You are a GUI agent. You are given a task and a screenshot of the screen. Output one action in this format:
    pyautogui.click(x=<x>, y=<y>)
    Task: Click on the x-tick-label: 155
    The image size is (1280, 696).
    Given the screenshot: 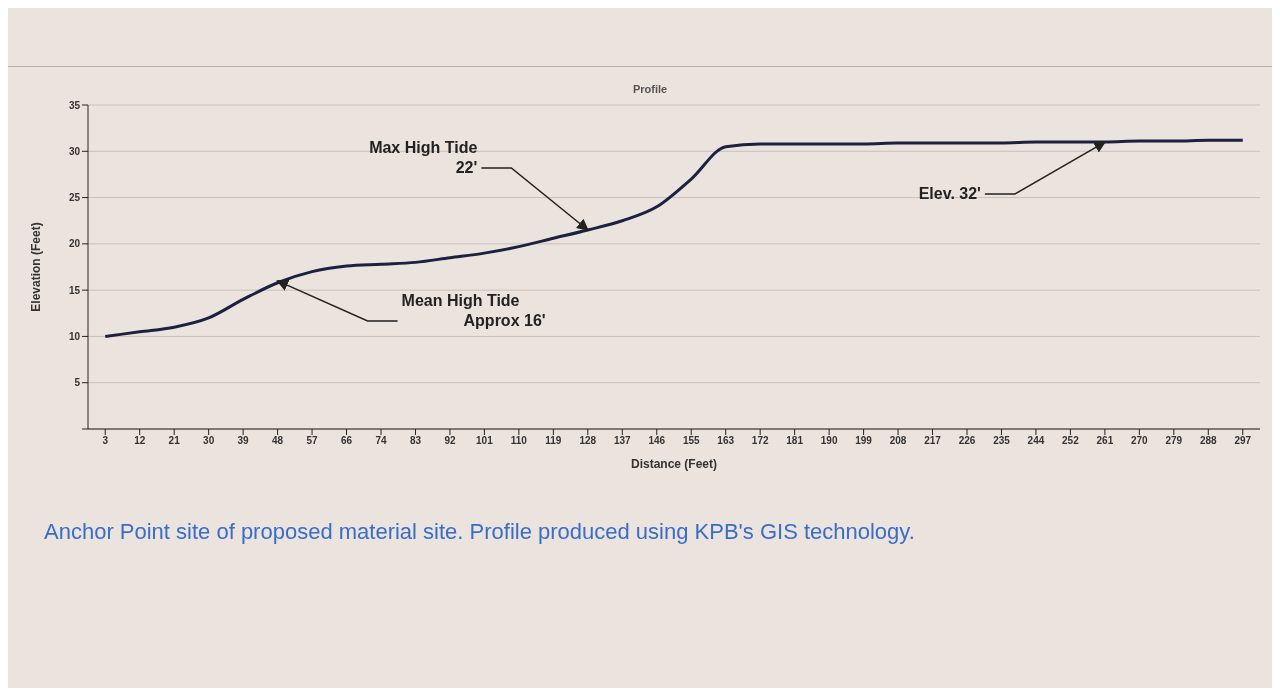 What is the action you would take?
    pyautogui.click(x=691, y=441)
    